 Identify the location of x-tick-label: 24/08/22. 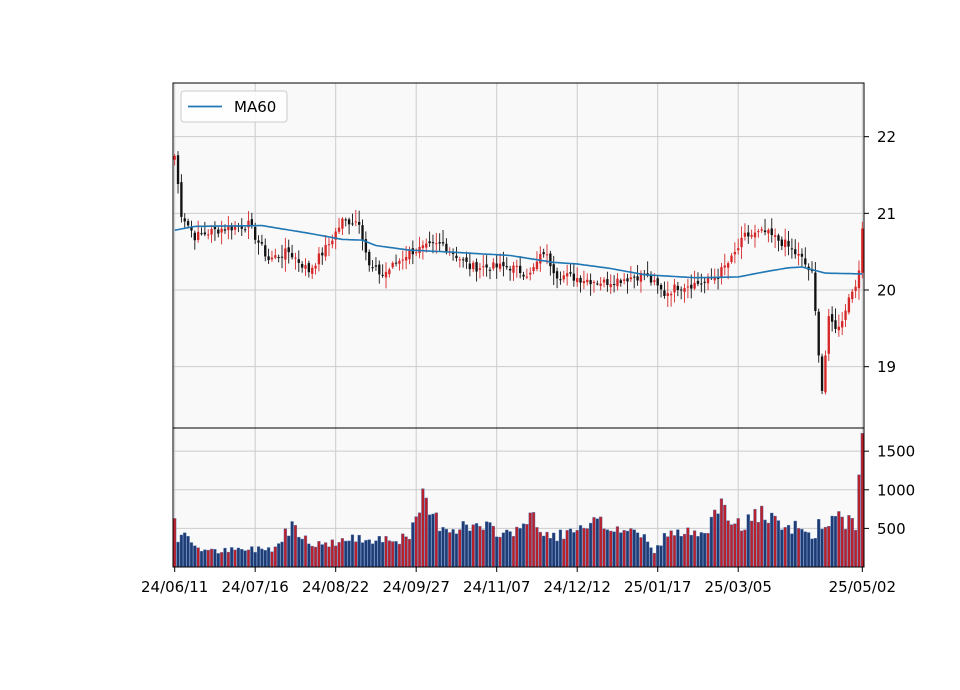
(335, 587).